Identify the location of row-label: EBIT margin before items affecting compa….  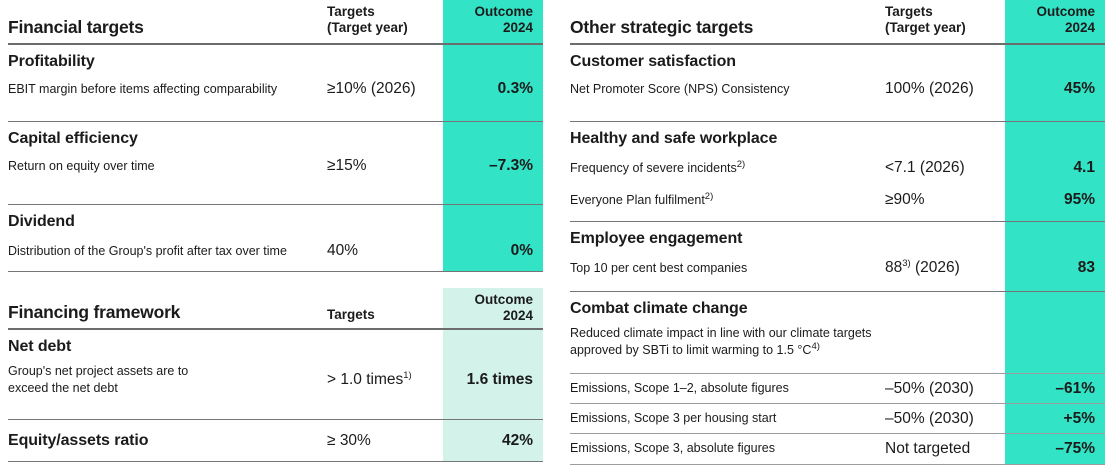
(143, 88).